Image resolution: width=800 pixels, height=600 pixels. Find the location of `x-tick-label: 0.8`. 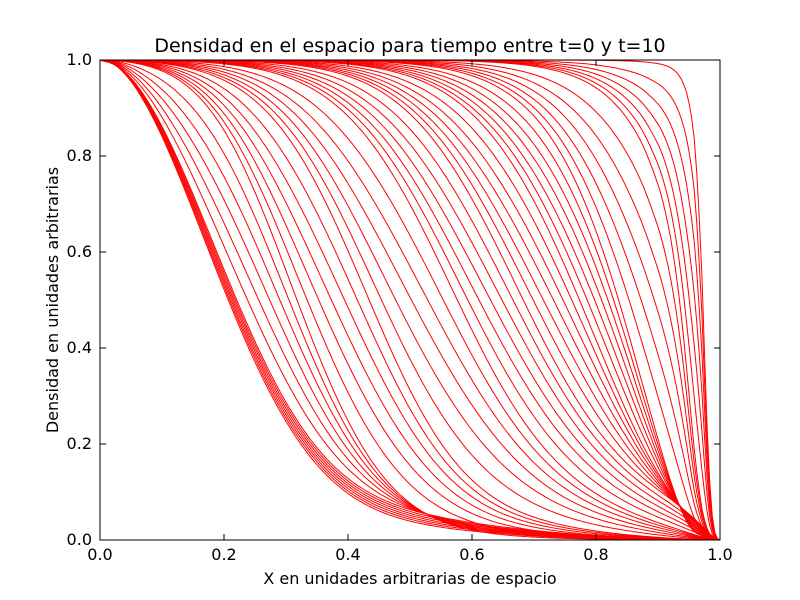

x-tick-label: 0.8 is located at coordinates (595, 554).